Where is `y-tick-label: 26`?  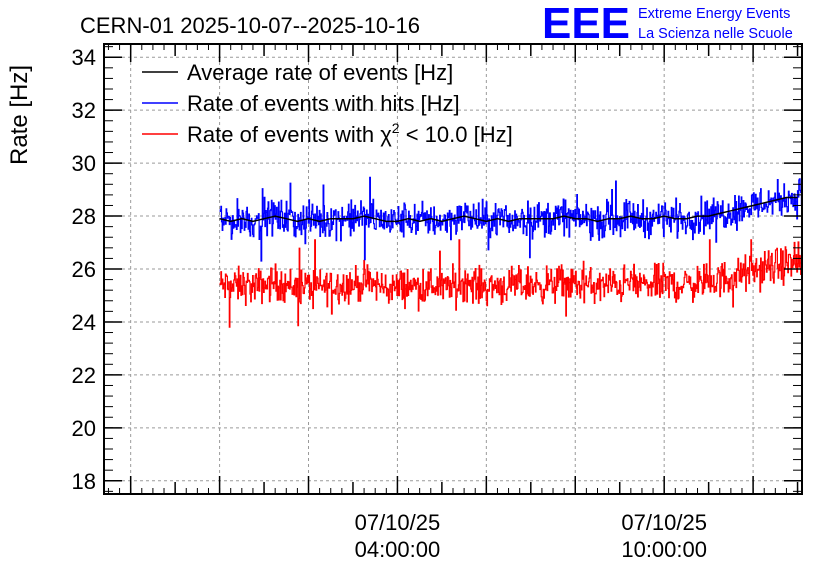 y-tick-label: 26 is located at coordinates (84, 269).